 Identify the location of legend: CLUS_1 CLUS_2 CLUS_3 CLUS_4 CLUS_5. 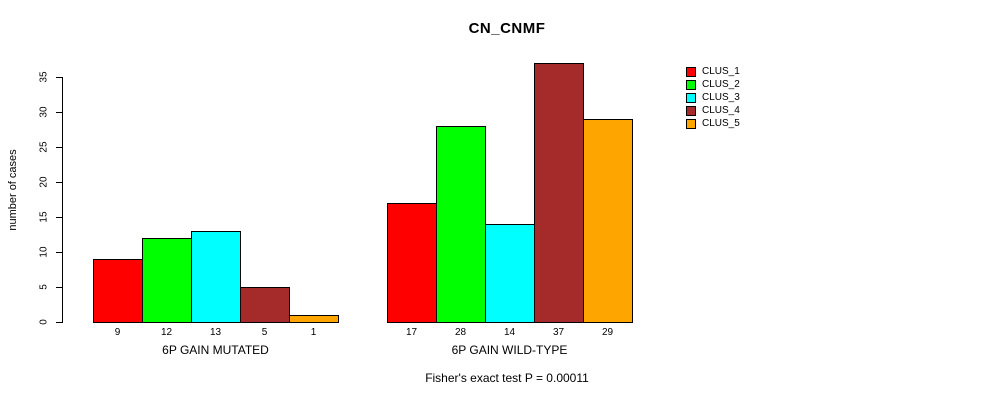
(713, 98).